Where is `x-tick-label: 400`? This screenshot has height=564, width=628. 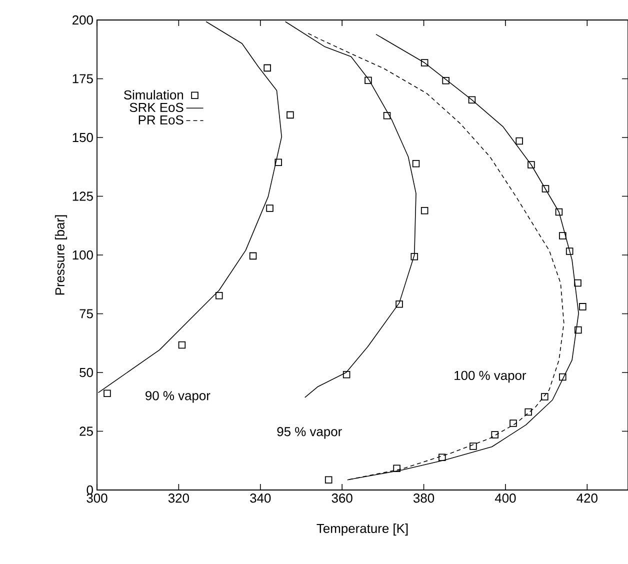
x-tick-label: 400 is located at coordinates (505, 498).